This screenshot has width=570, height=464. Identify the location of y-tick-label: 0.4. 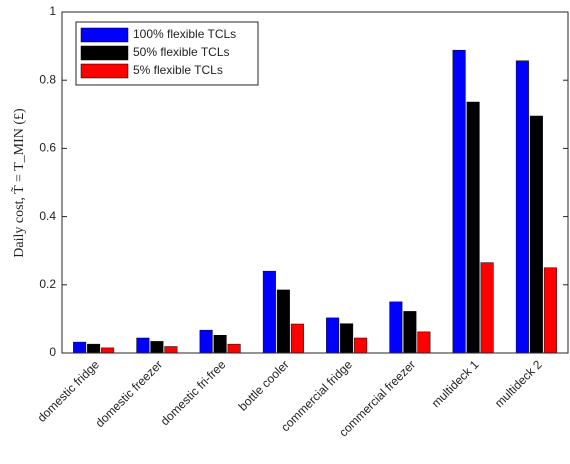
(47, 216).